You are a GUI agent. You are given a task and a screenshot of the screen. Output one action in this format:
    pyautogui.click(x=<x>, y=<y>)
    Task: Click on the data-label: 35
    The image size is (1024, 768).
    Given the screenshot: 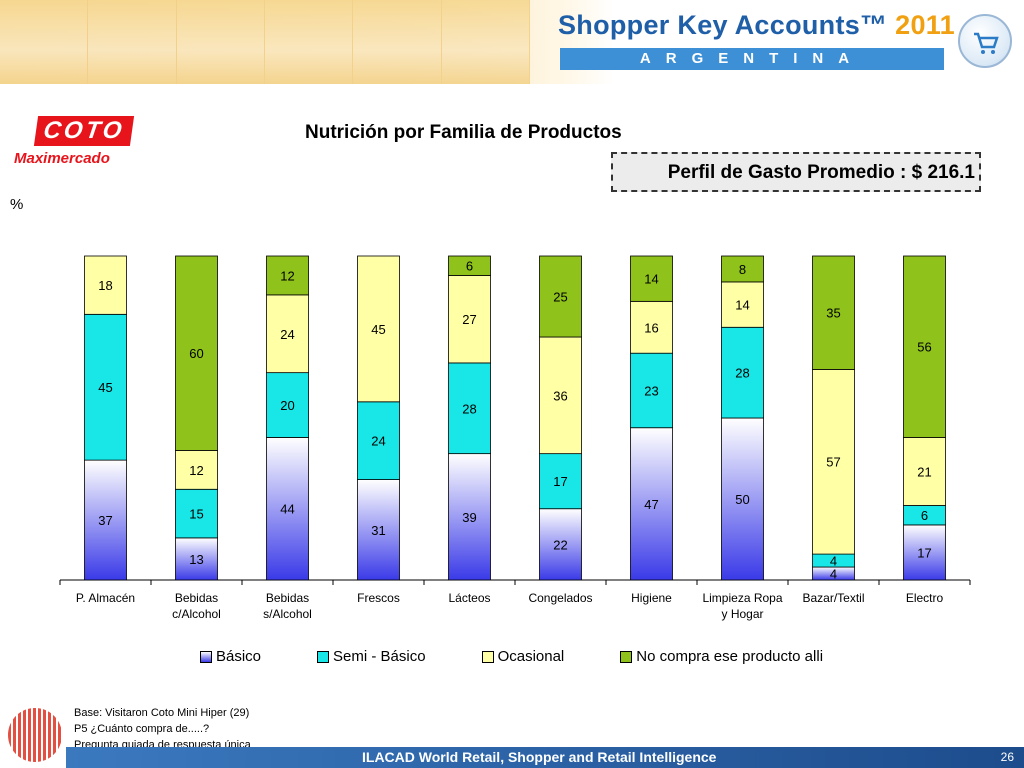 What is the action you would take?
    pyautogui.click(x=833, y=313)
    